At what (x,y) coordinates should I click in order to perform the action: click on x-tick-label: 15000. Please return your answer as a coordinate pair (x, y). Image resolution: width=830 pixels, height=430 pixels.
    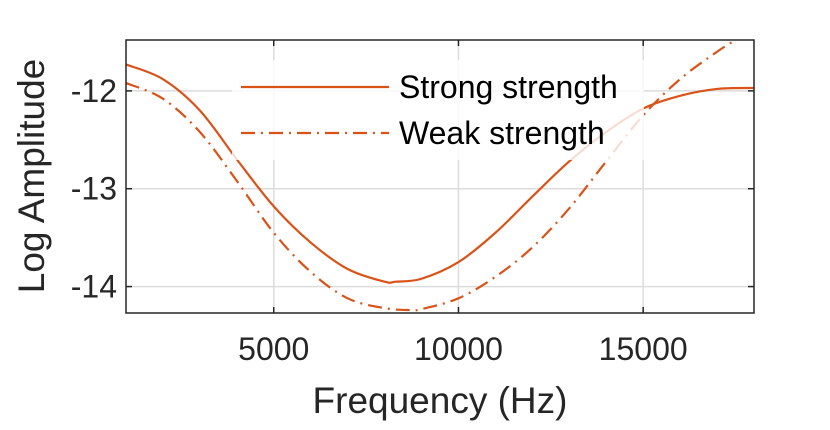
    Looking at the image, I should click on (643, 349).